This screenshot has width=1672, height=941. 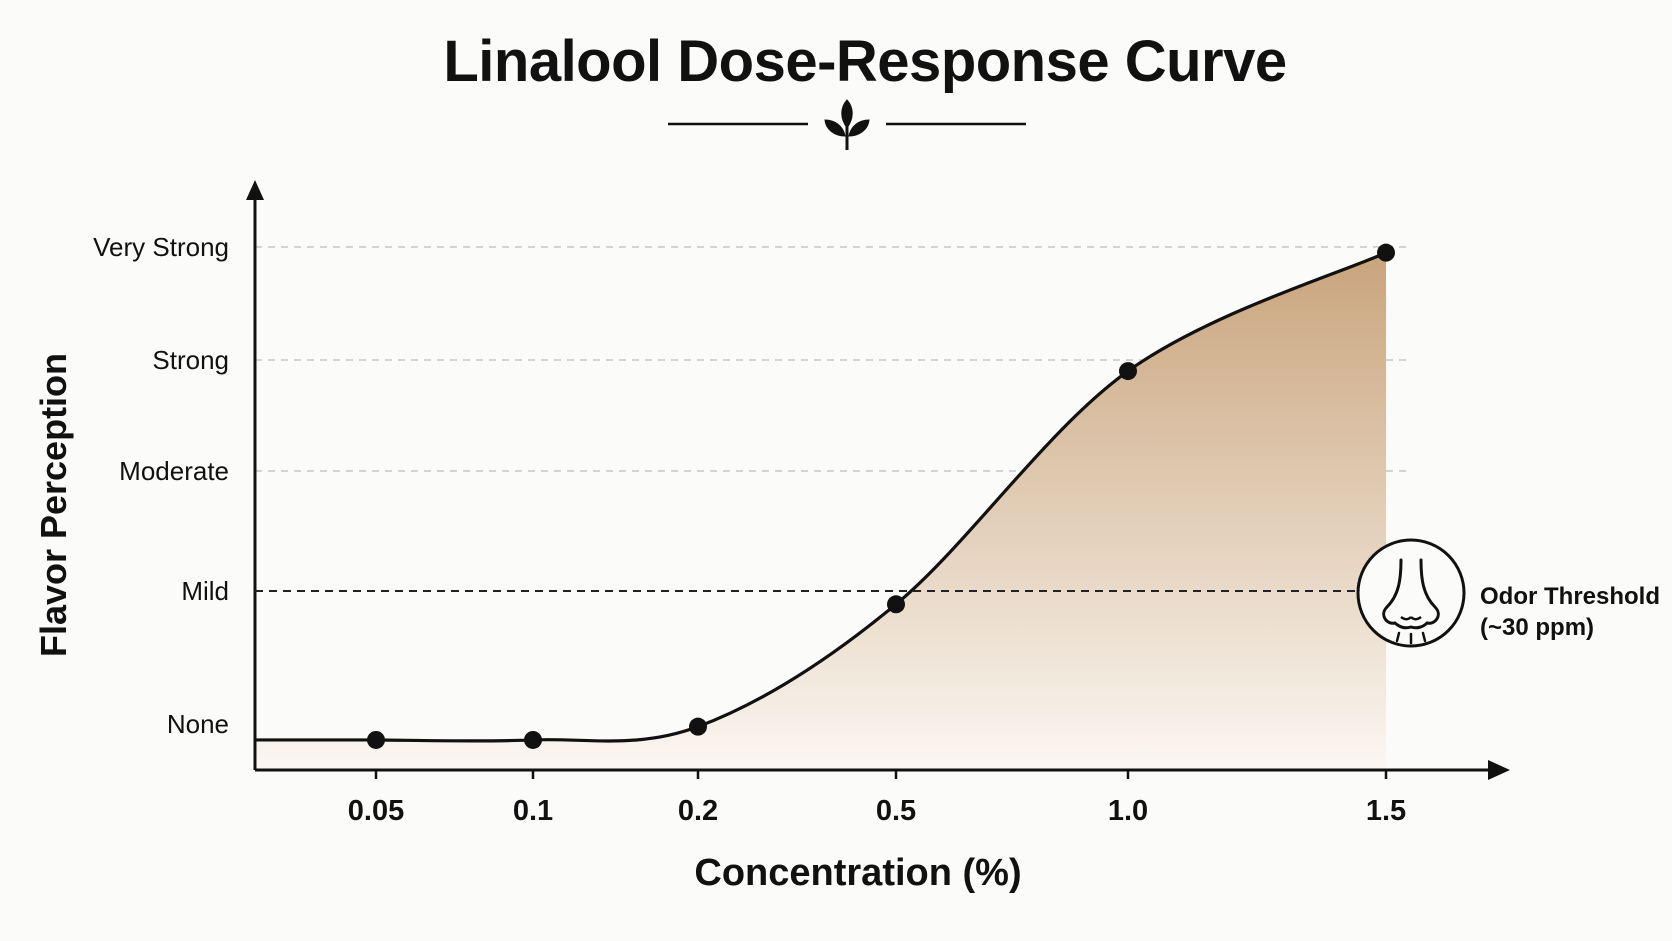 I want to click on y-tick-label: Strong, so click(x=190, y=360).